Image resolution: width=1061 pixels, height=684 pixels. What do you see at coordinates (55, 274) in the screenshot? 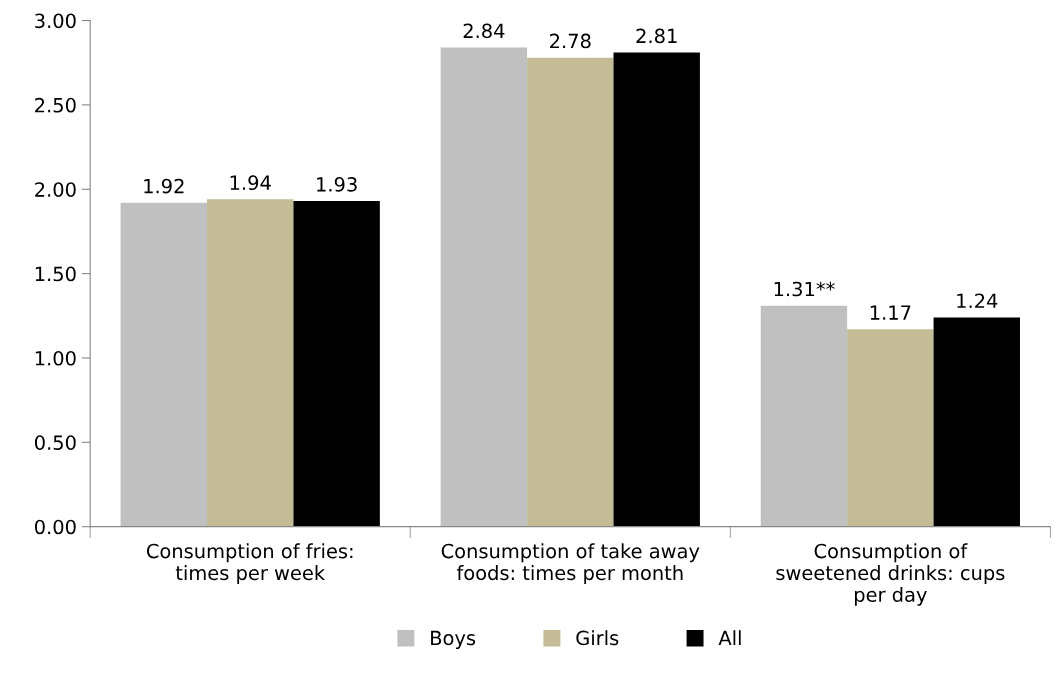
I see `y-tick-label: 1.50` at bounding box center [55, 274].